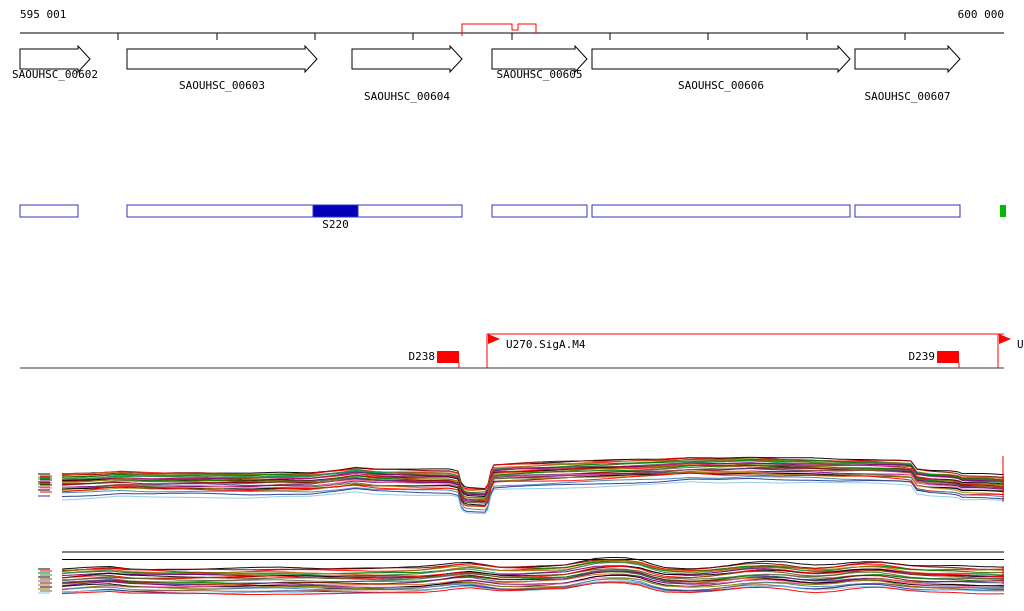 This screenshot has height=611, width=1024. I want to click on probe-segment-label: S220, so click(335, 224).